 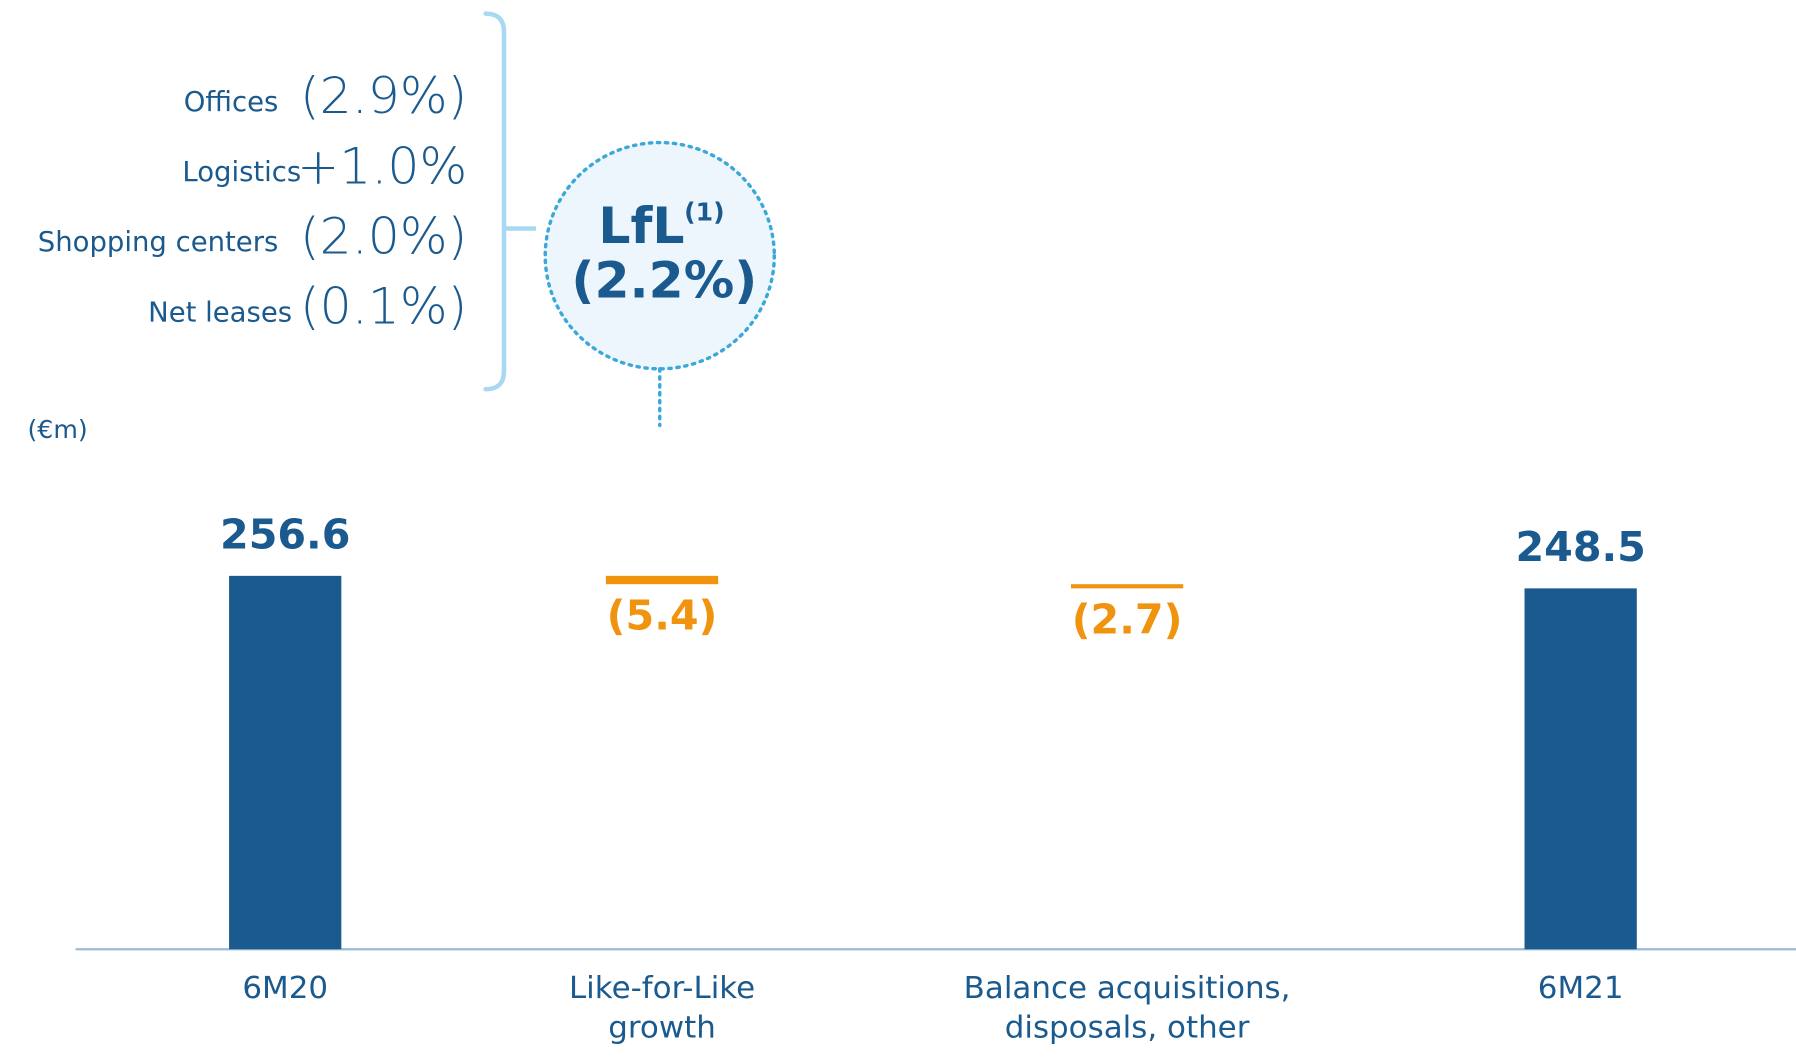 What do you see at coordinates (57, 429) in the screenshot?
I see `unit-label: (€m)` at bounding box center [57, 429].